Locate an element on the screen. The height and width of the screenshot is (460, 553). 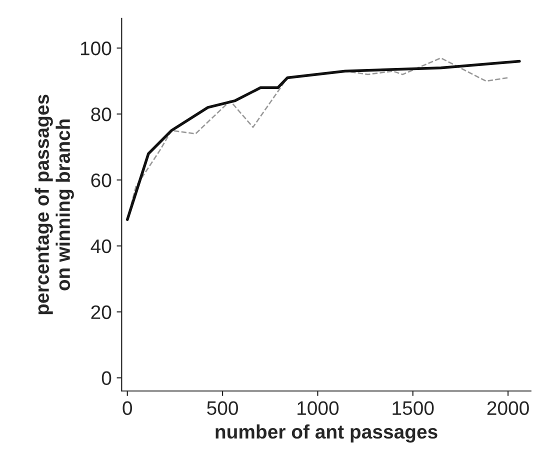
y-tick-label: 40 is located at coordinates (101, 246).